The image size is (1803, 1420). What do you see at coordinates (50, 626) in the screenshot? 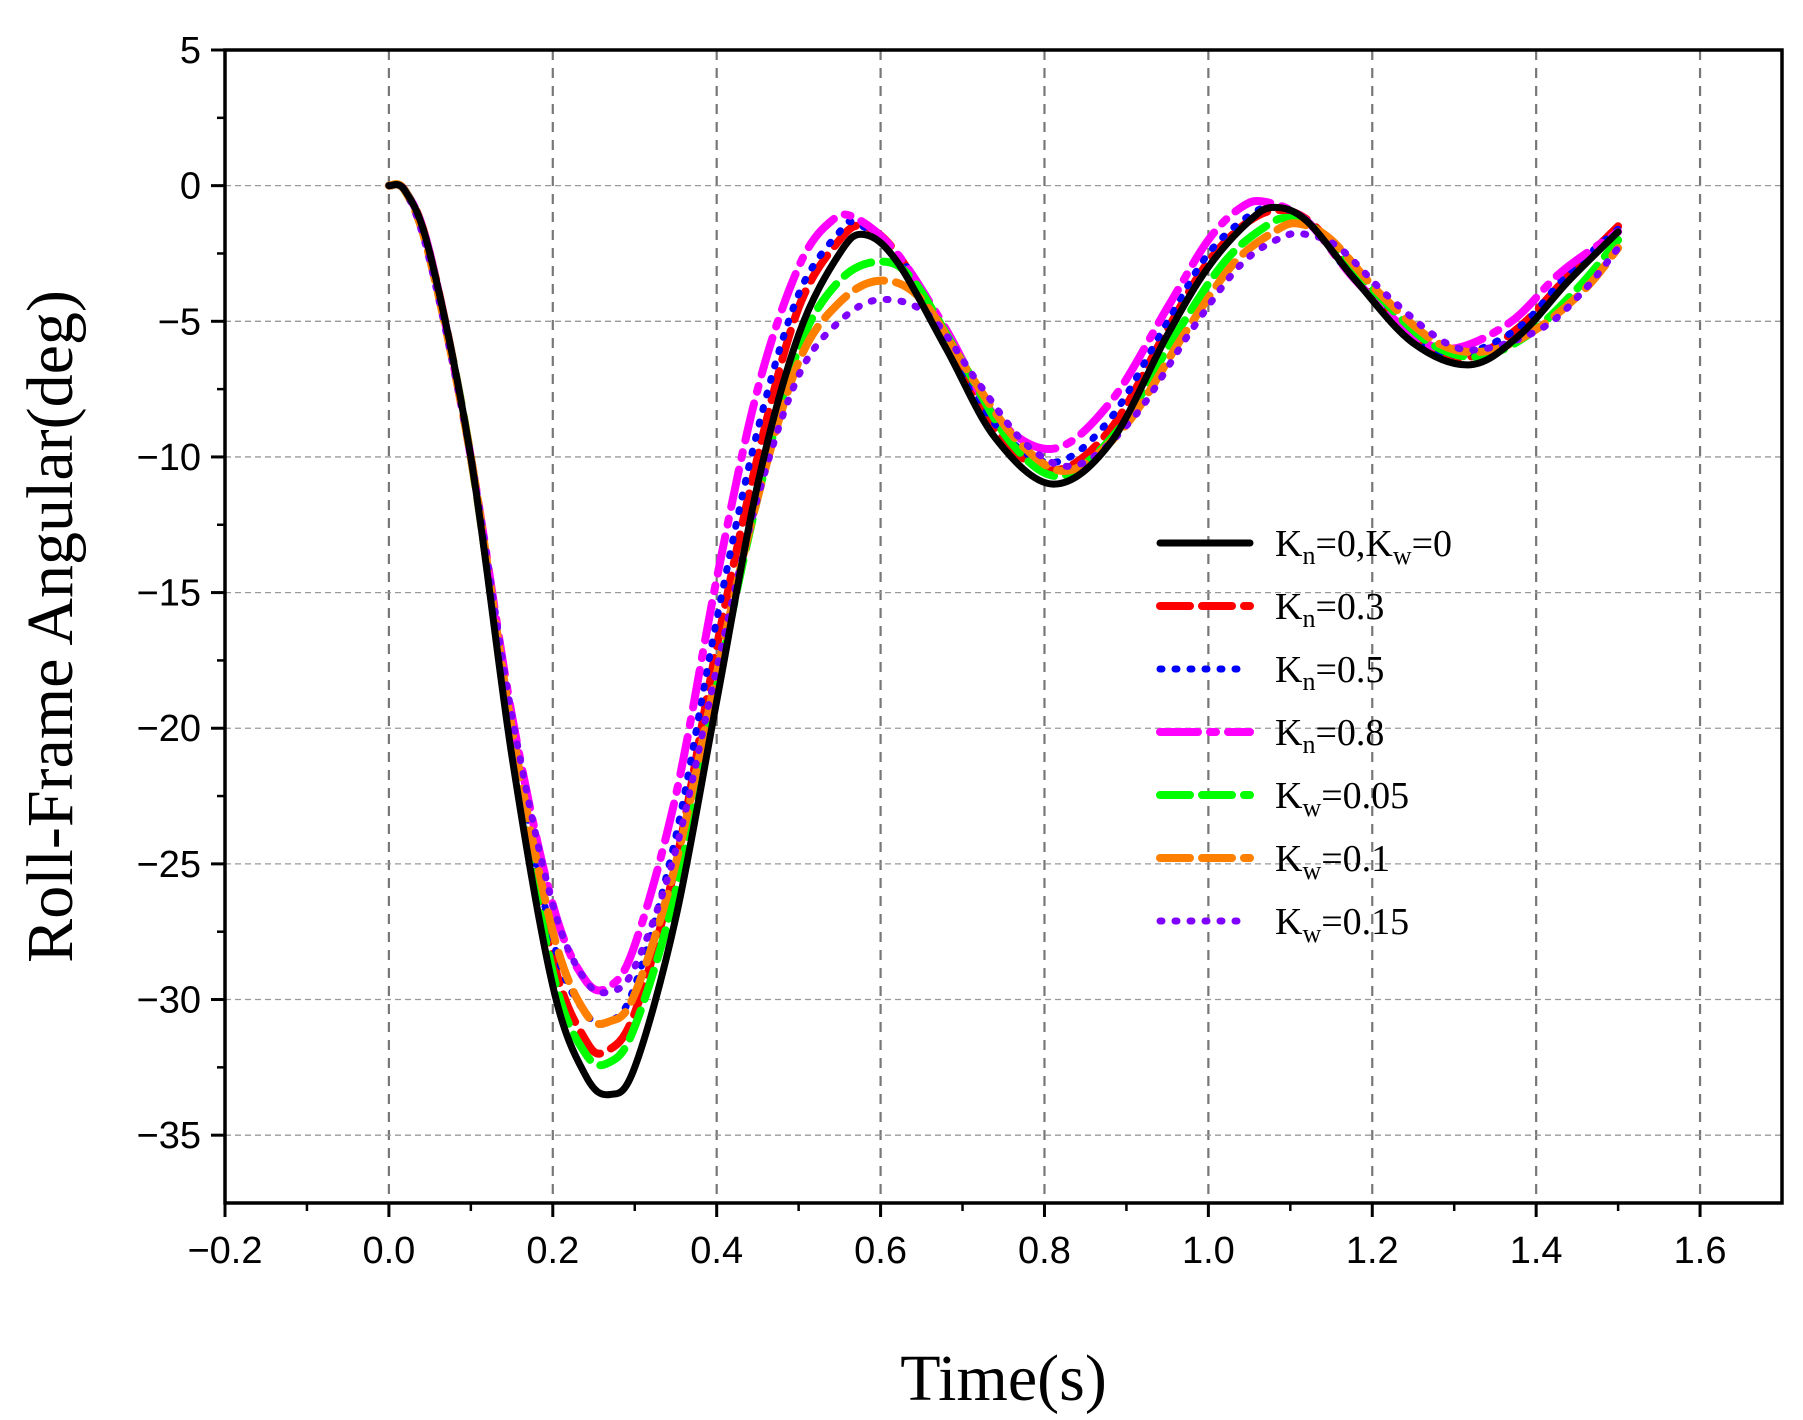
I see `y-axis-title: Roll-Frame Angular(deg)` at bounding box center [50, 626].